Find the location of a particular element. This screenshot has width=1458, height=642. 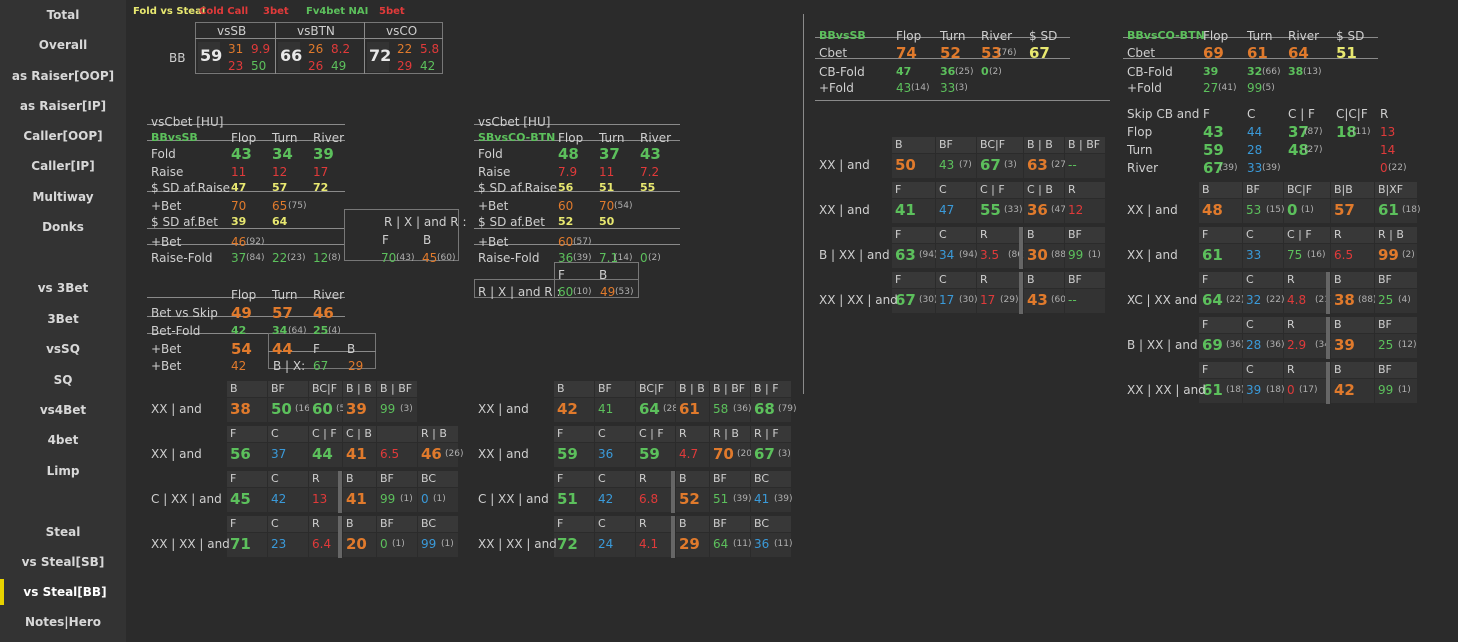

grid-header: B | BF is located at coordinates (396, 388).